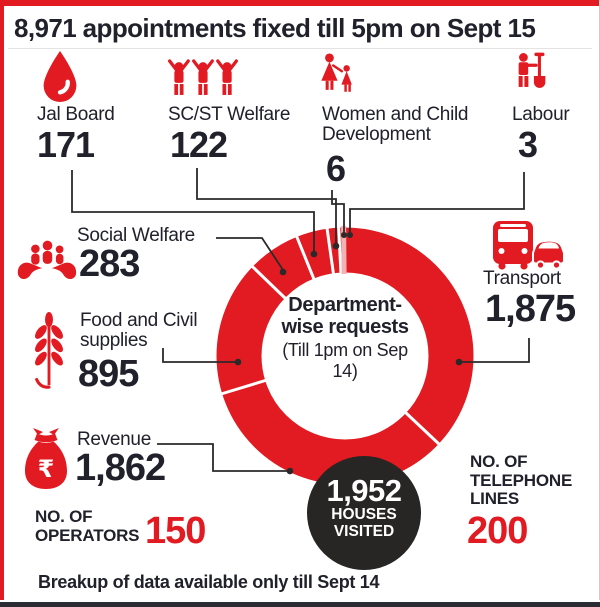 The height and width of the screenshot is (607, 600). I want to click on labour-value: 3, so click(528, 144).